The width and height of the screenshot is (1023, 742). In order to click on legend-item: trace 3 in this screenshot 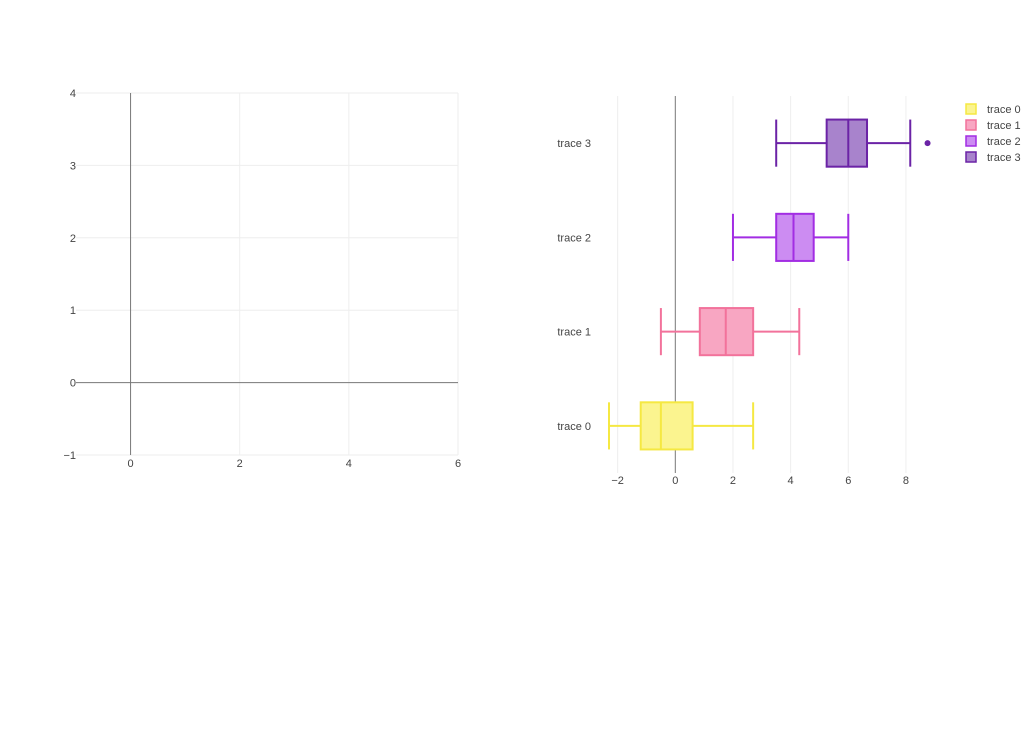, I will do `click(993, 157)`.